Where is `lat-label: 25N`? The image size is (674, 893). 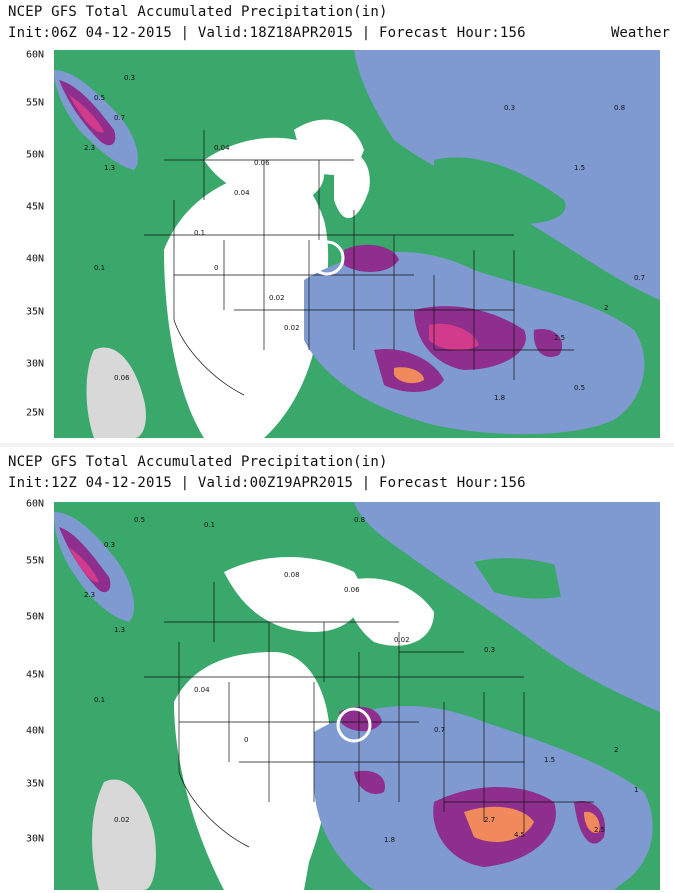
lat-label: 25N is located at coordinates (35, 413).